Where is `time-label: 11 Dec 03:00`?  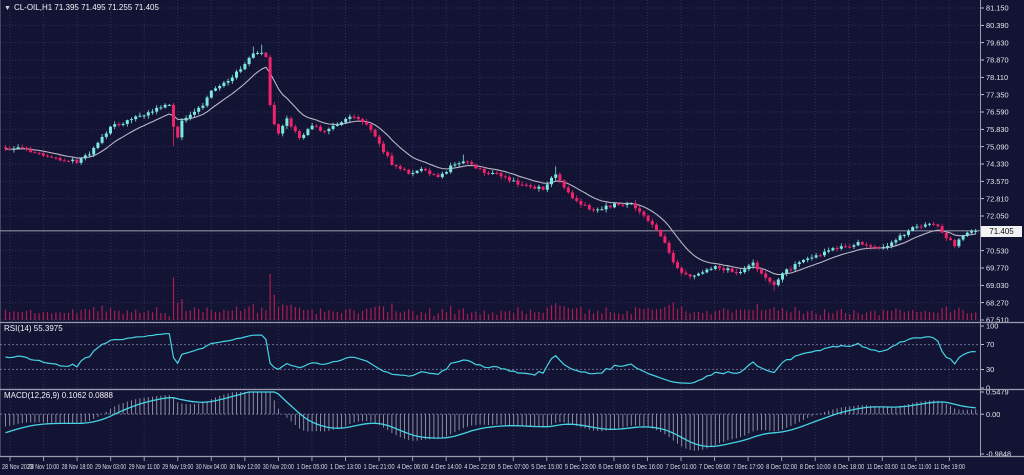 time-label: 11 Dec 03:00 is located at coordinates (882, 466).